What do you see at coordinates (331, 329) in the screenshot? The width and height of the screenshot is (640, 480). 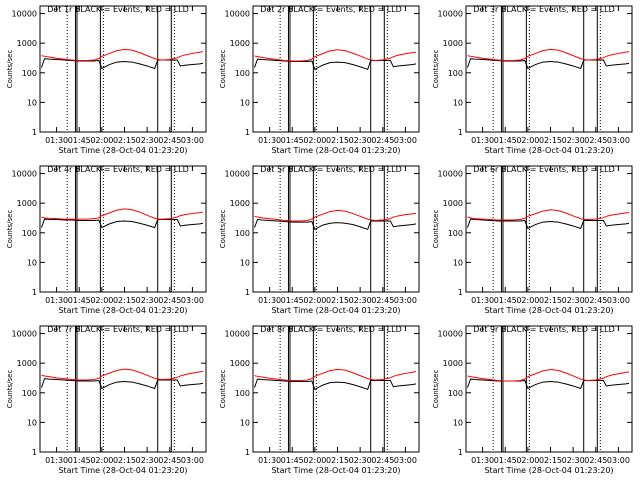 I see `chart-title: Det 8r BLACK = Events, RED = LLD` at bounding box center [331, 329].